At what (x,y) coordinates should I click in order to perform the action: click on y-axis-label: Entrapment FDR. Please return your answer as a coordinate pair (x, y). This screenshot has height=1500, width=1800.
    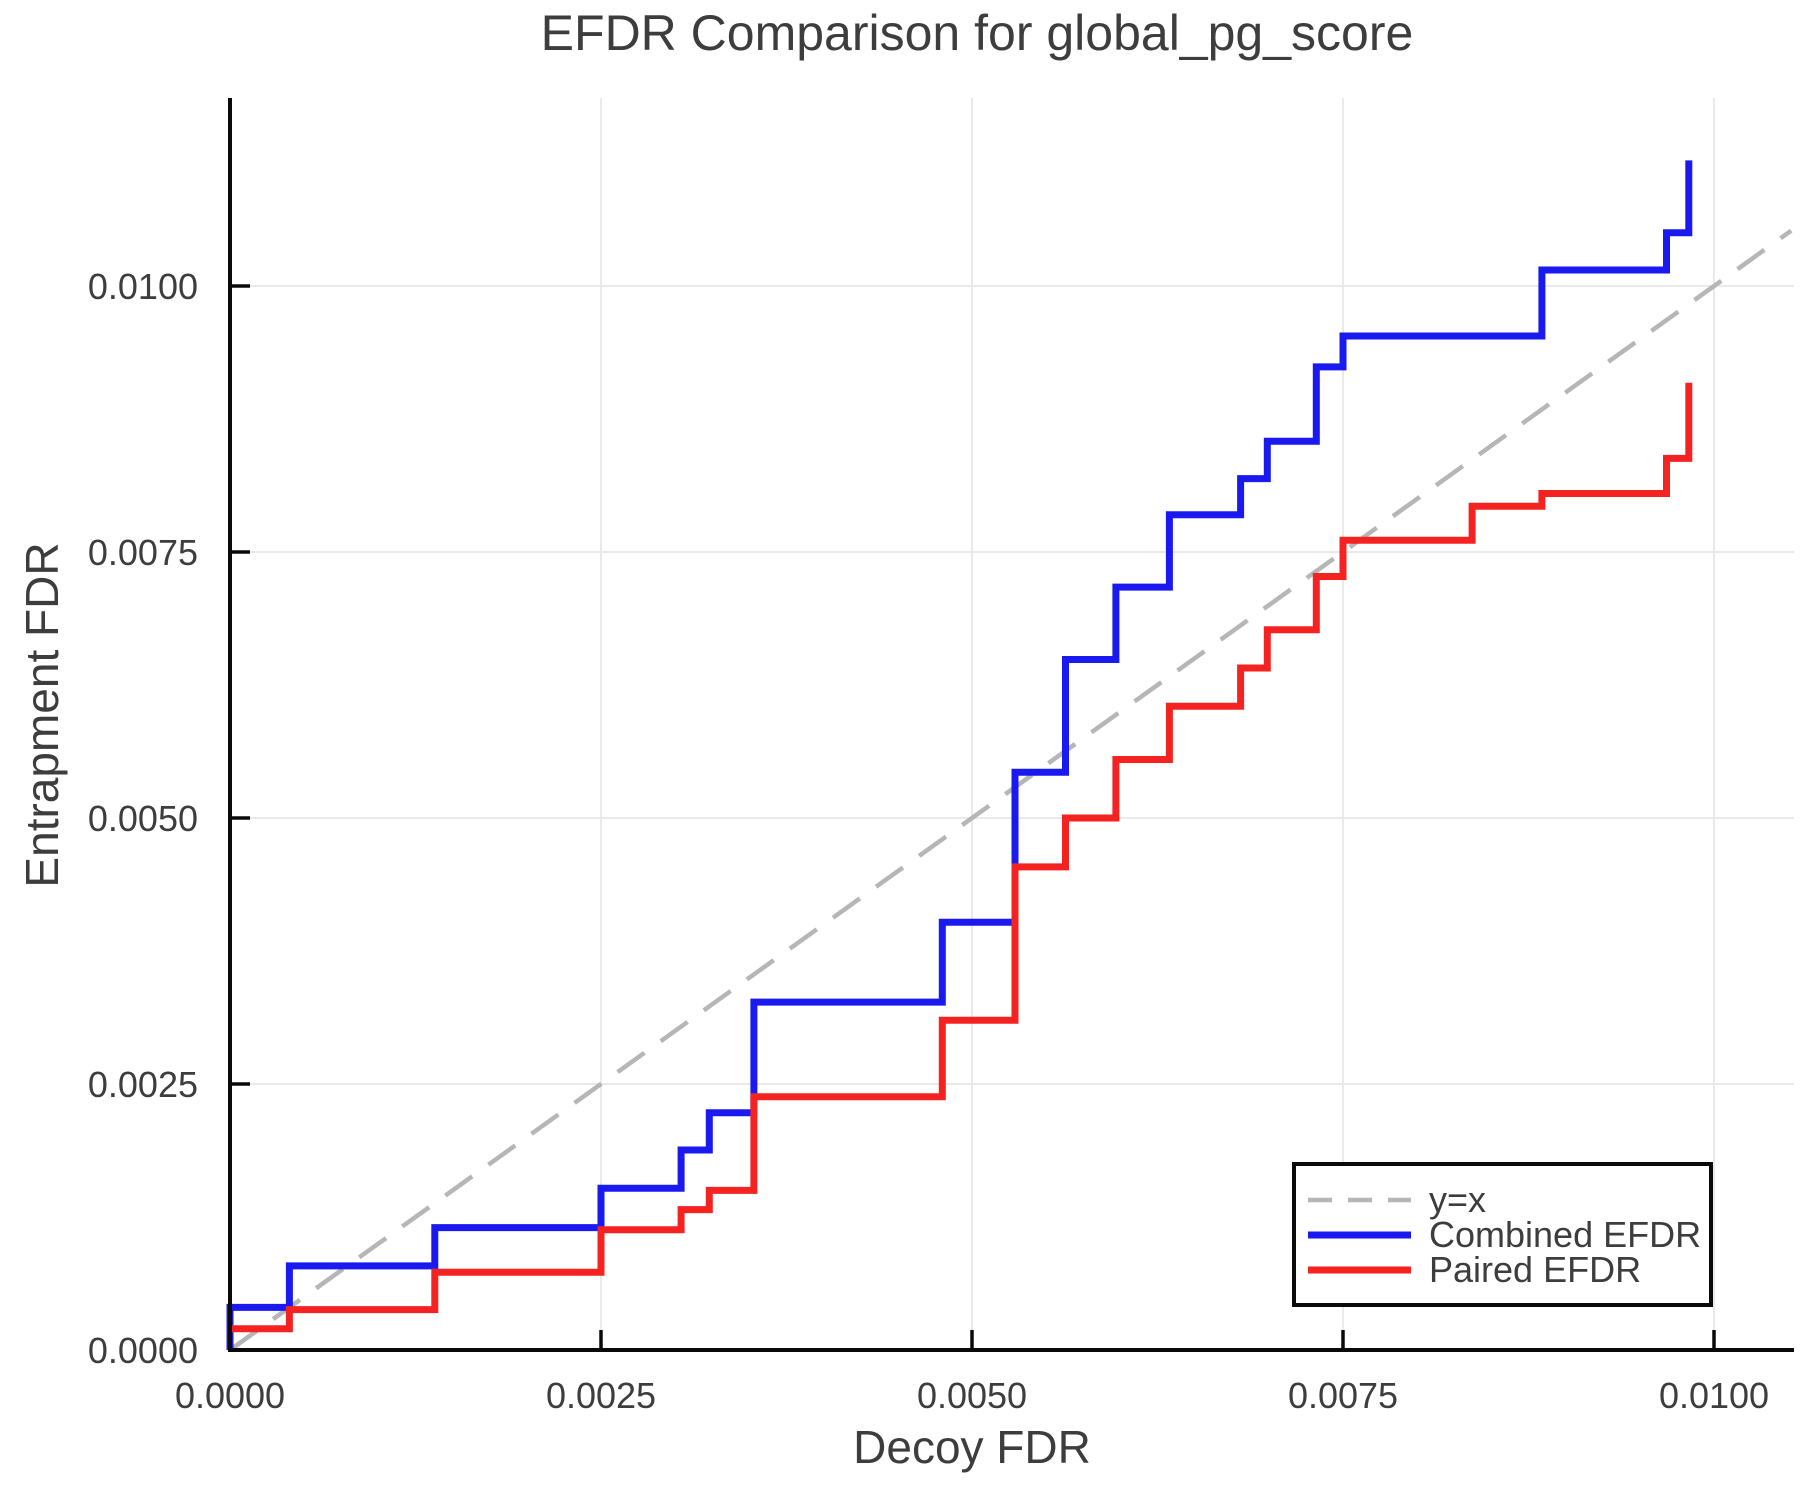
    Looking at the image, I should click on (42, 715).